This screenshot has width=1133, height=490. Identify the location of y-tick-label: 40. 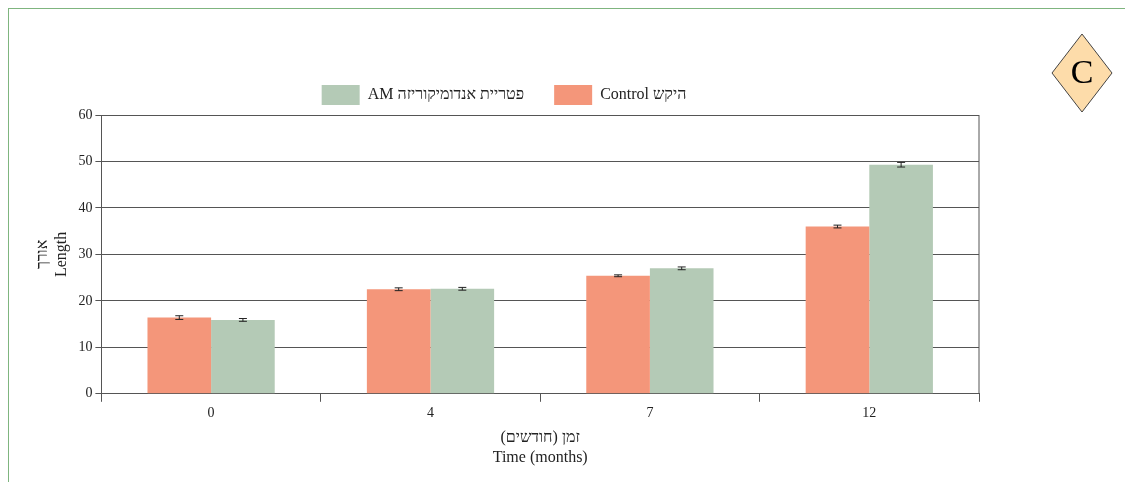
(85, 207).